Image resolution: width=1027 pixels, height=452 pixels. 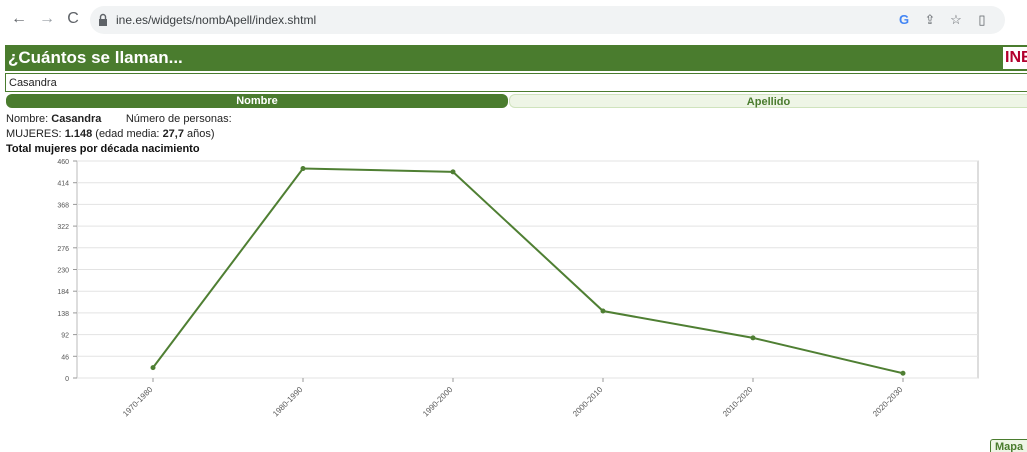 I want to click on lock-icon, so click(x=103, y=19).